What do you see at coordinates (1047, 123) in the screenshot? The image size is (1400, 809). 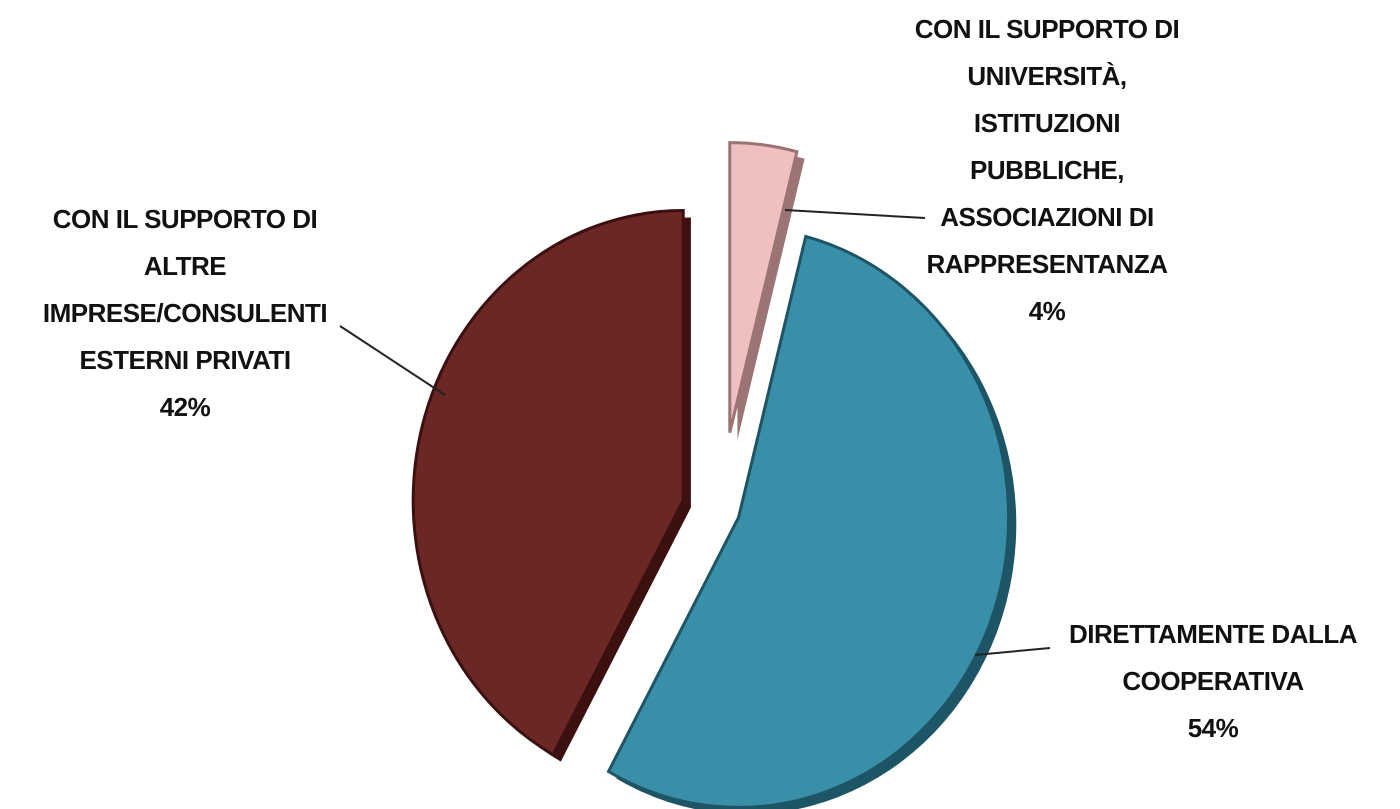 I see `label-line: ISTITUZIONI` at bounding box center [1047, 123].